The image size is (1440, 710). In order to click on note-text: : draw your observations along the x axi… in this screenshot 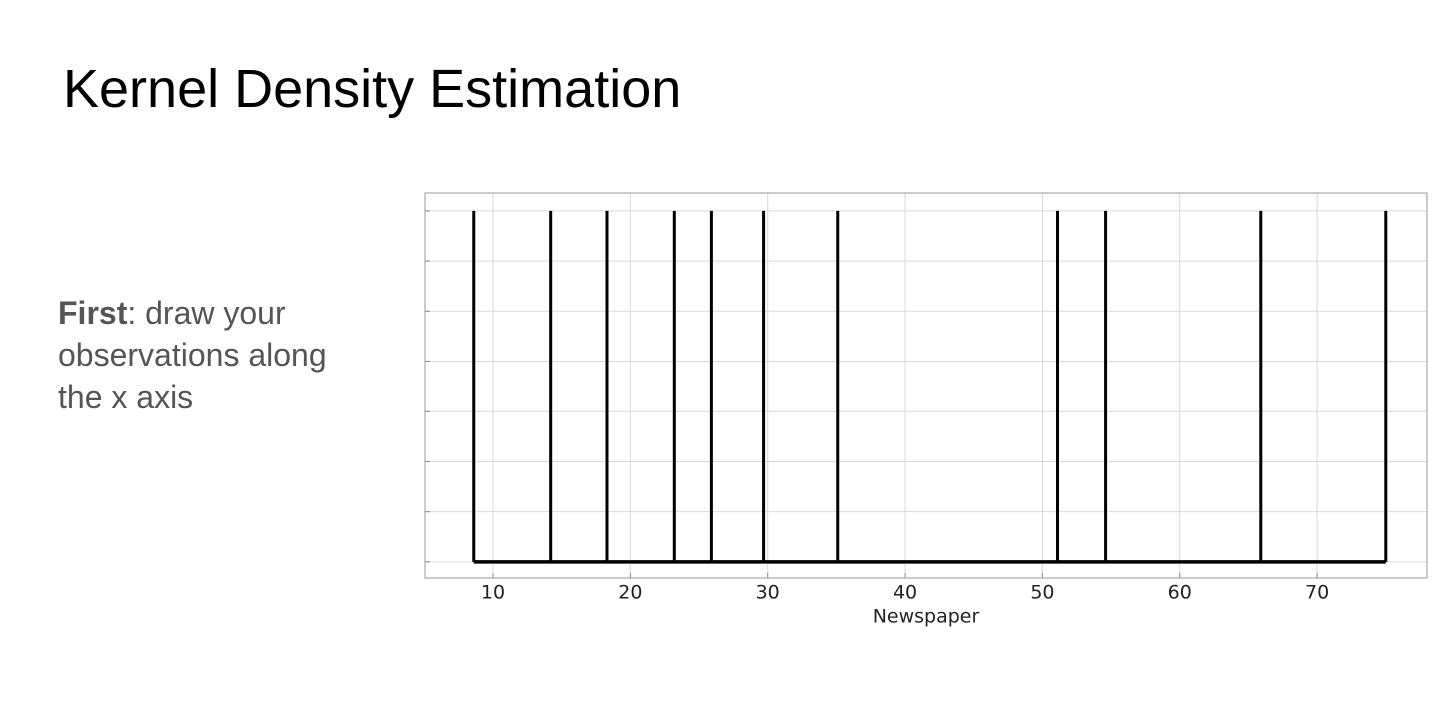, I will do `click(192, 355)`.